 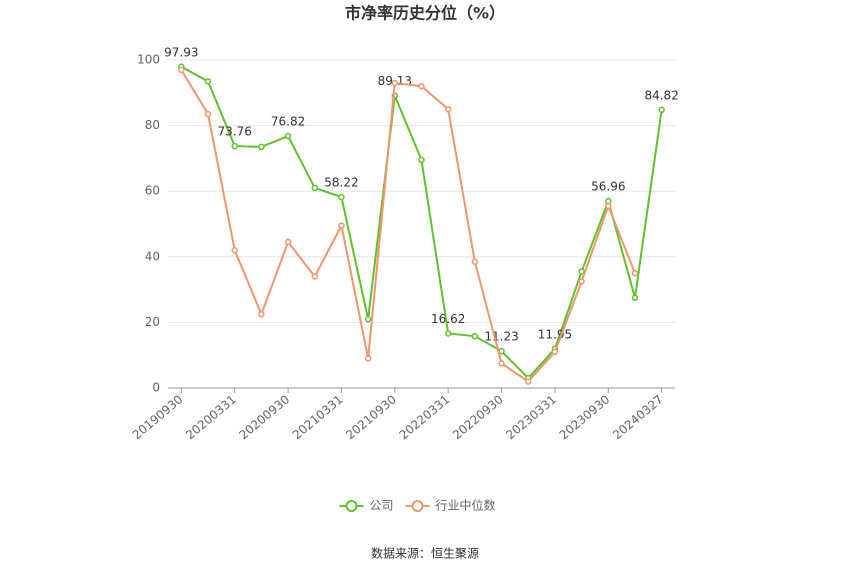 What do you see at coordinates (152, 125) in the screenshot?
I see `y-tick-label: 80` at bounding box center [152, 125].